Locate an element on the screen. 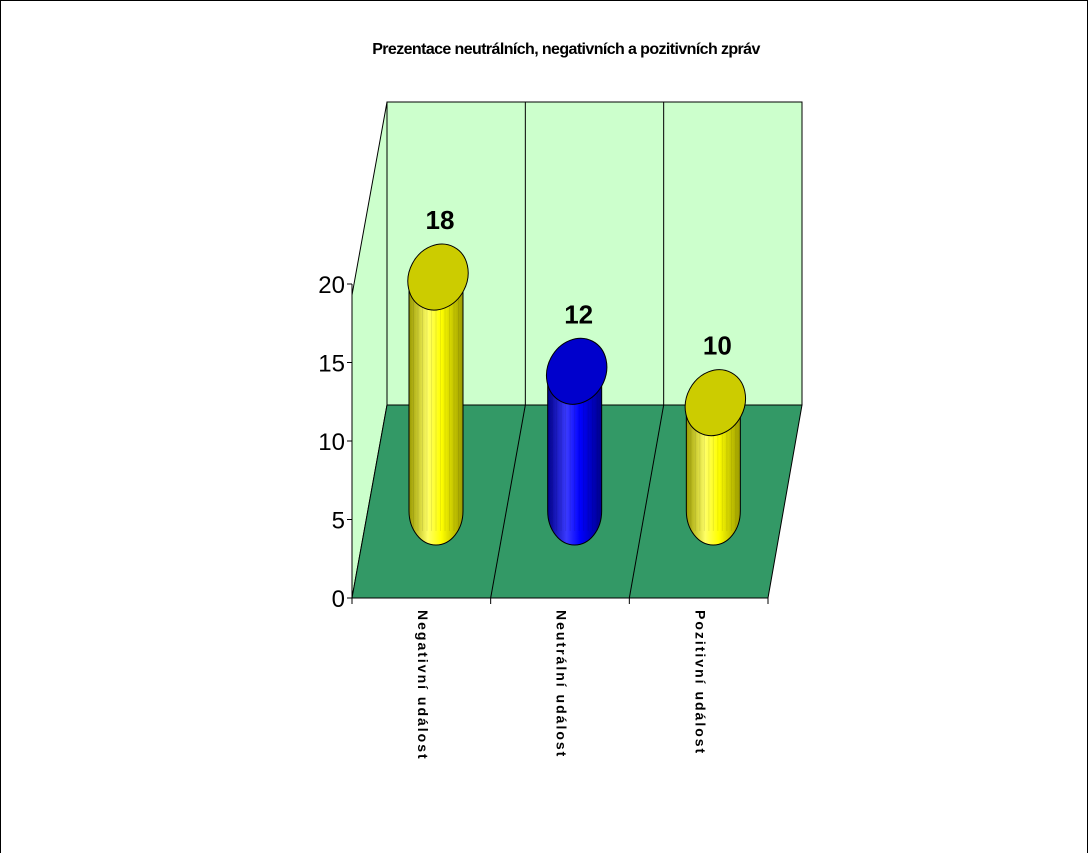 The image size is (1088, 853). y-tick-label: 5 is located at coordinates (338, 521).